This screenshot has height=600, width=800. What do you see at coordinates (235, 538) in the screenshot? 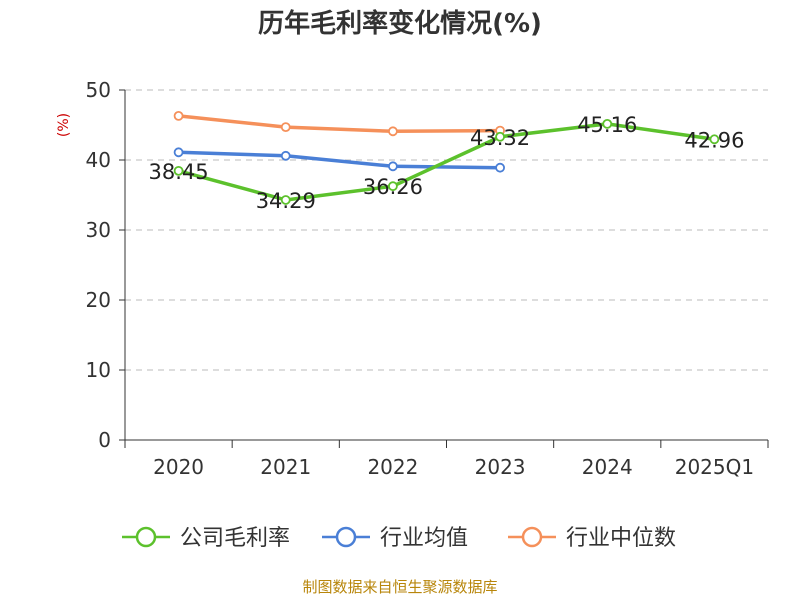
I see `legend-label: 公司毛利率` at bounding box center [235, 538].